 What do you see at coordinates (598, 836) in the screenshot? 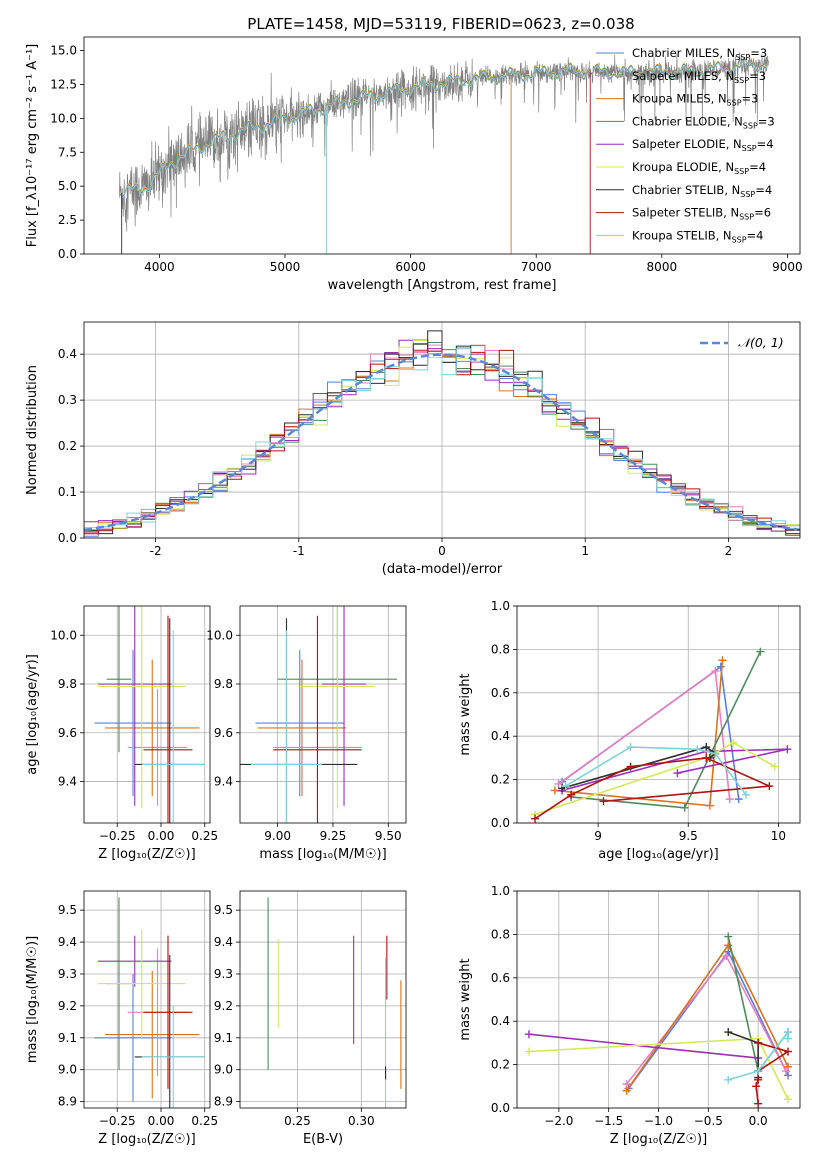
I see `x-tick-label: 9` at bounding box center [598, 836].